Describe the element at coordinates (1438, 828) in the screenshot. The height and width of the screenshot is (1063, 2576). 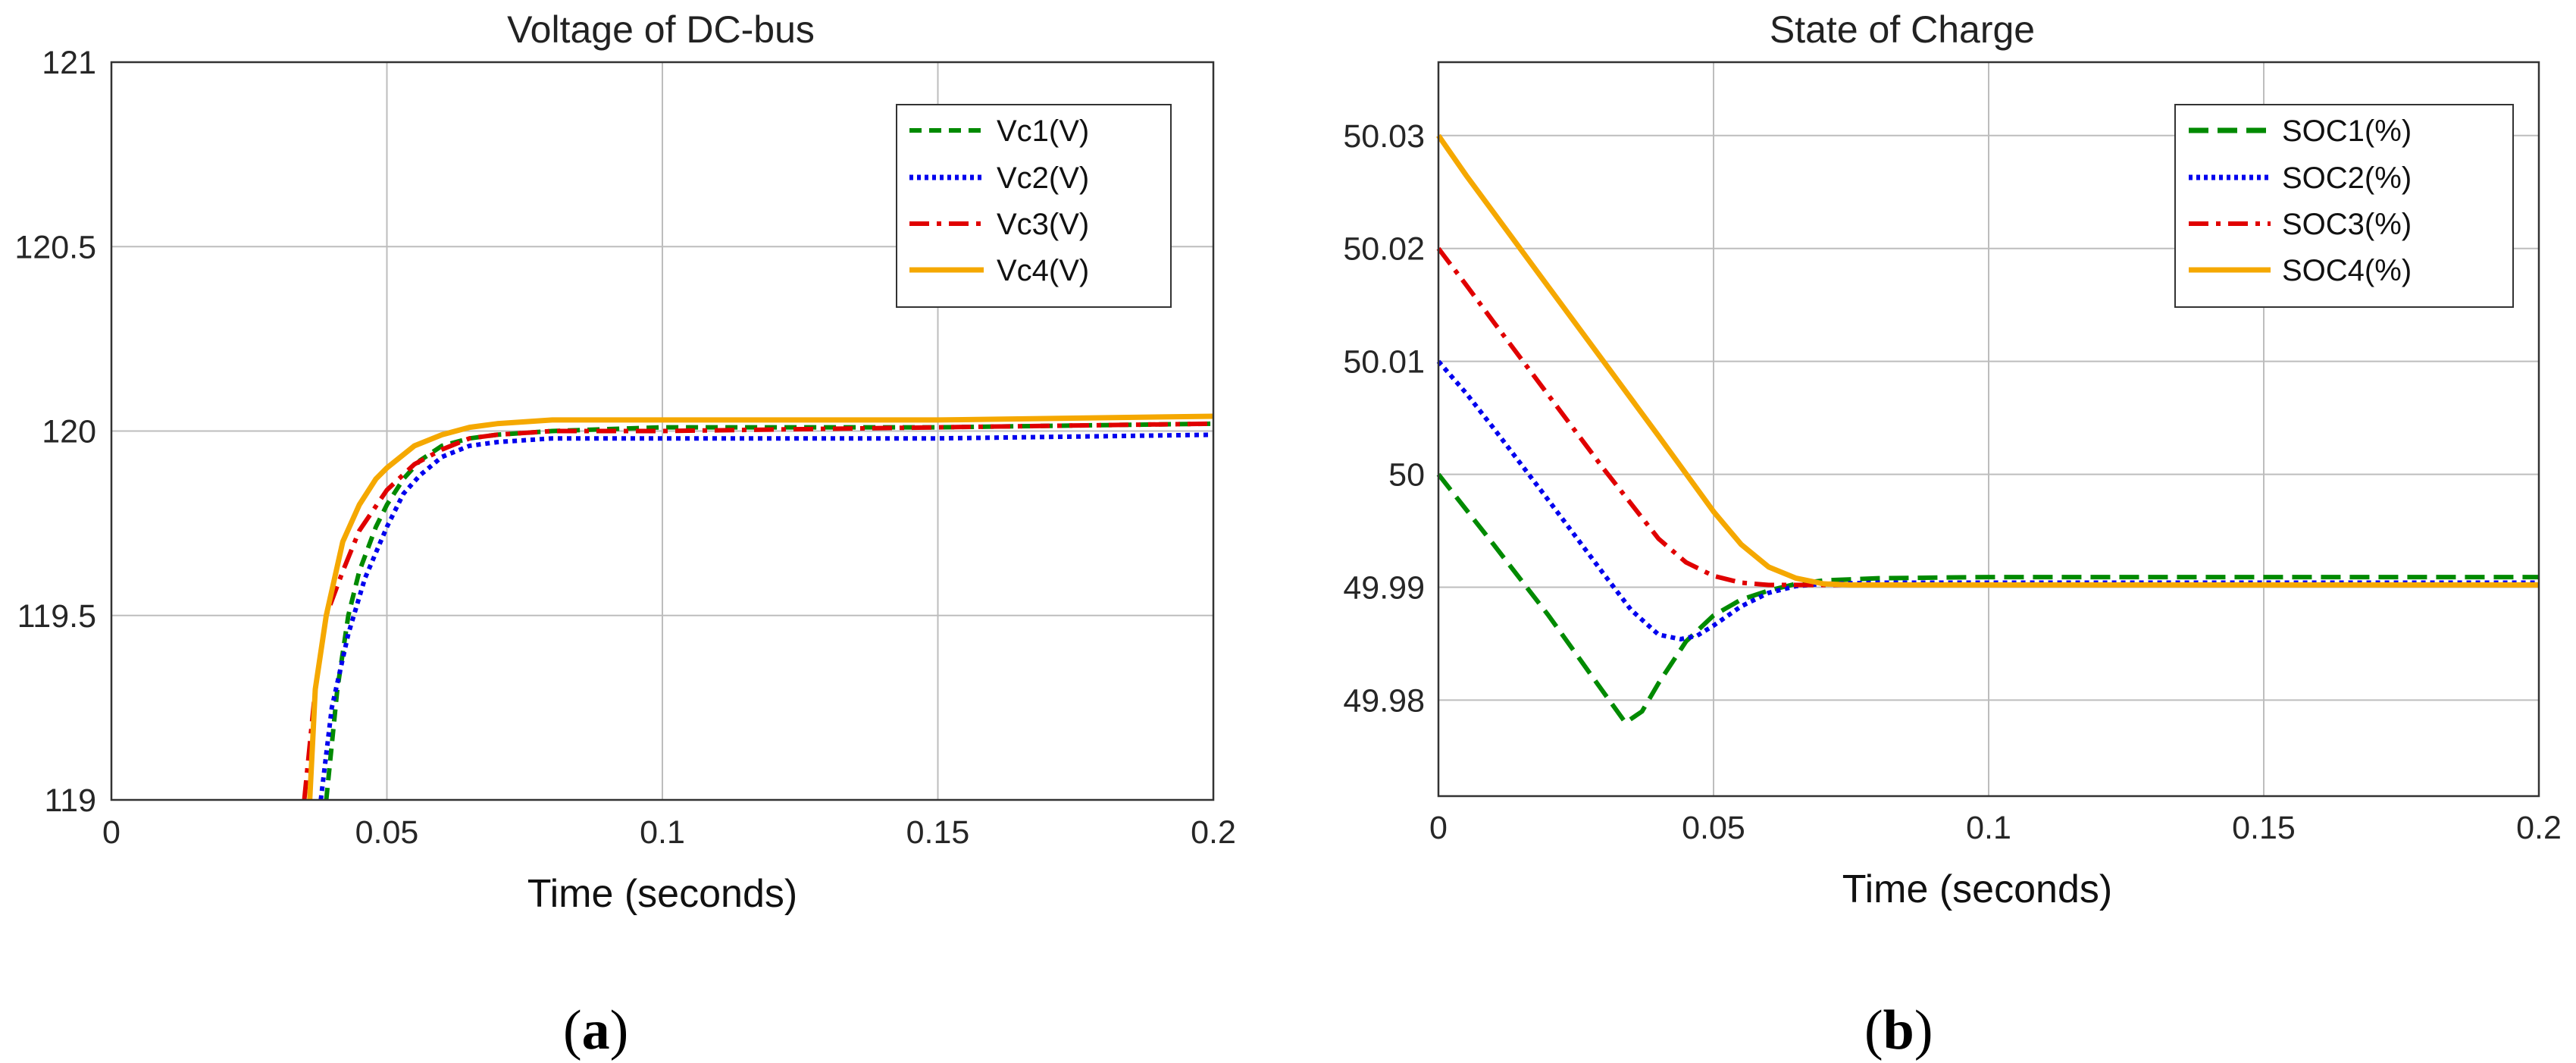
I see `chart-b-xtick: 0` at that location.